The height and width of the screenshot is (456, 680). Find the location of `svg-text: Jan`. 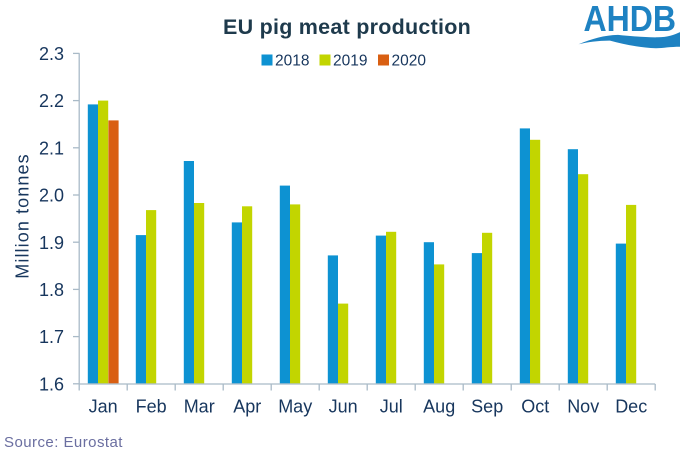

svg-text: Jan is located at coordinates (103, 407).